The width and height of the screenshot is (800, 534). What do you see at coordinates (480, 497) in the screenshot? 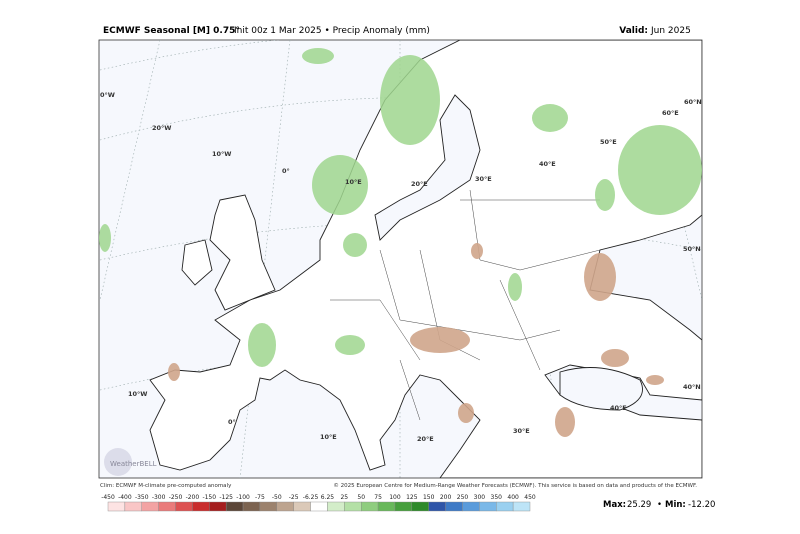
I see `legend-label: 300` at bounding box center [480, 497].